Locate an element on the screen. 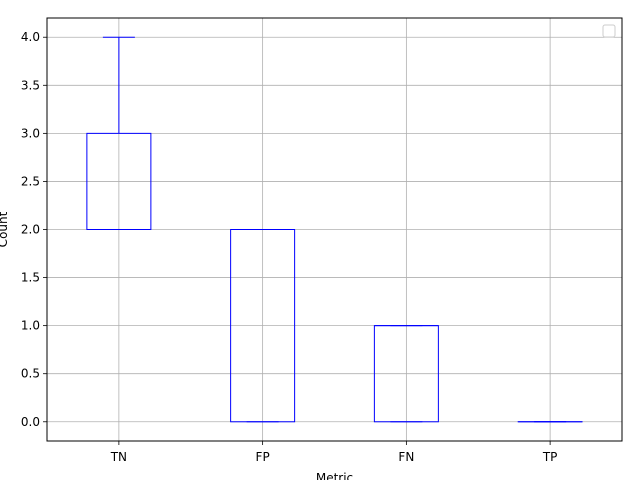 The width and height of the screenshot is (640, 480). y-tick-label: 2.0 is located at coordinates (30, 230).